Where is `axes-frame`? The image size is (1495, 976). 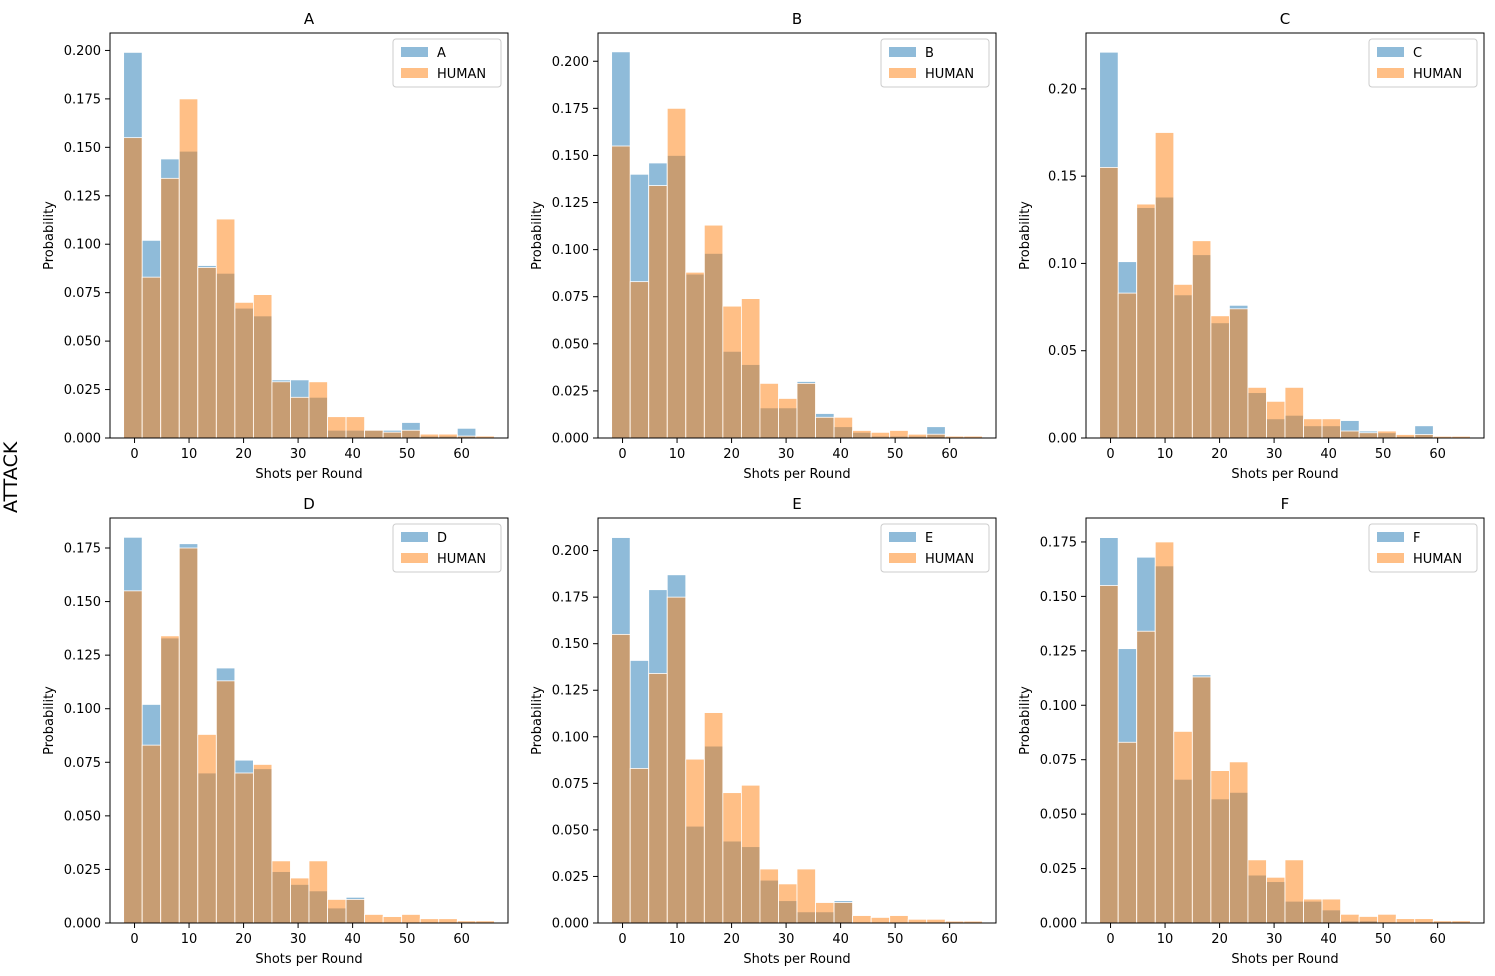
axes-frame is located at coordinates (1285, 235).